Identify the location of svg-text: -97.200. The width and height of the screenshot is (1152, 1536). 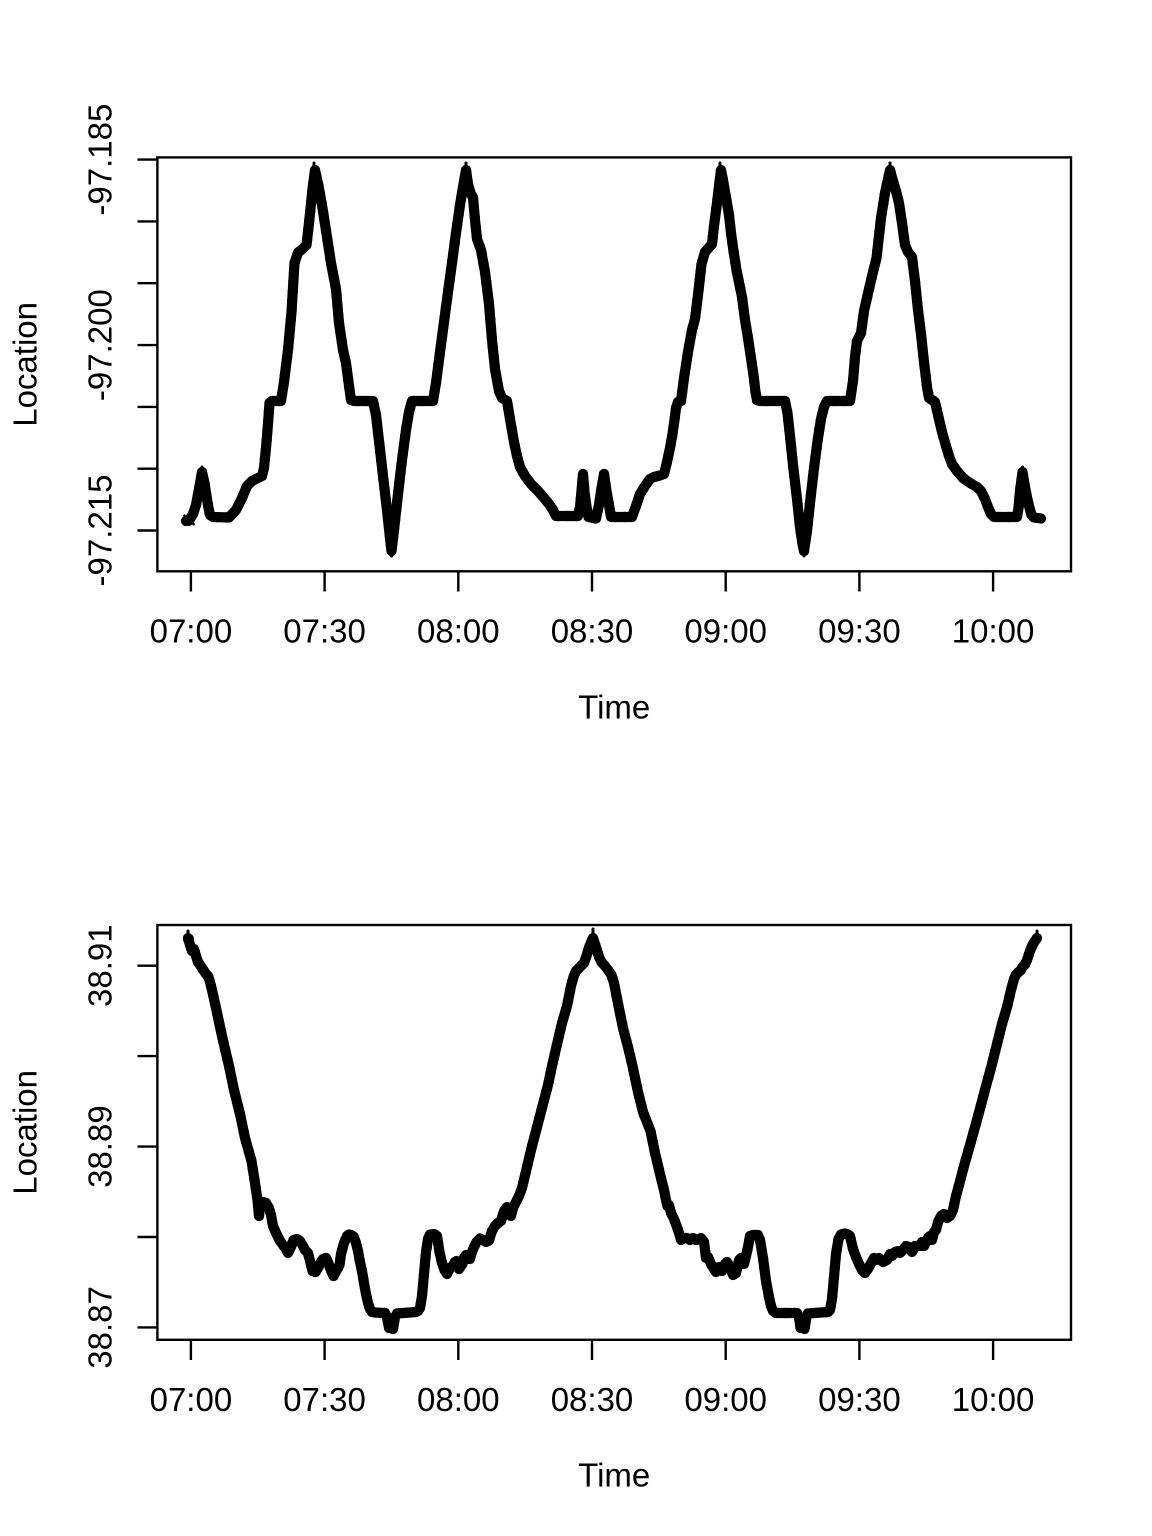
(100, 345).